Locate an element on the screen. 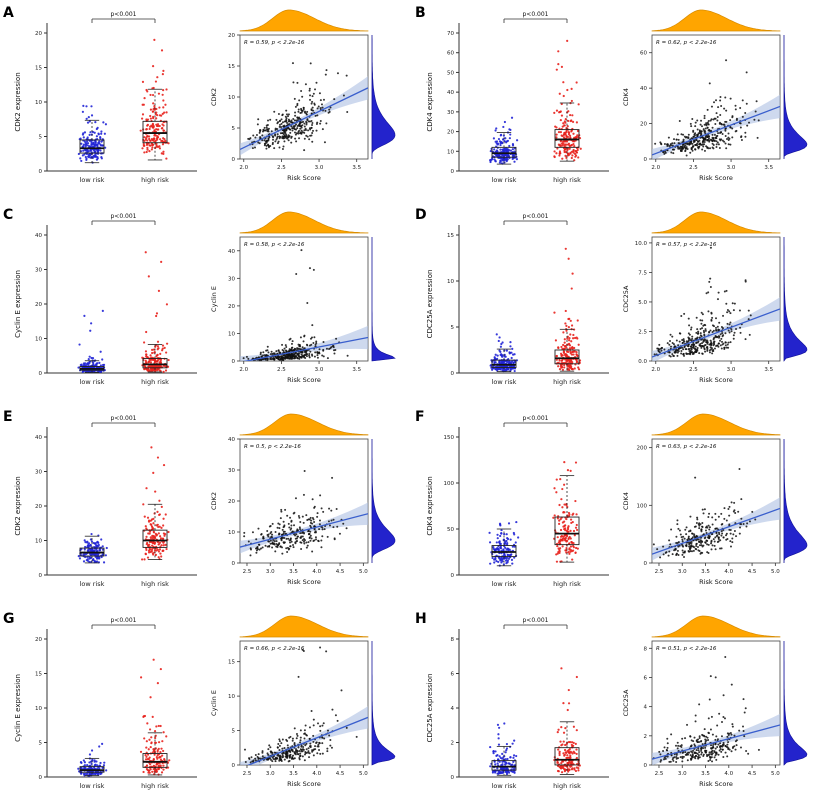 The height and width of the screenshot is (811, 825). panel-label: F is located at coordinates (420, 417).